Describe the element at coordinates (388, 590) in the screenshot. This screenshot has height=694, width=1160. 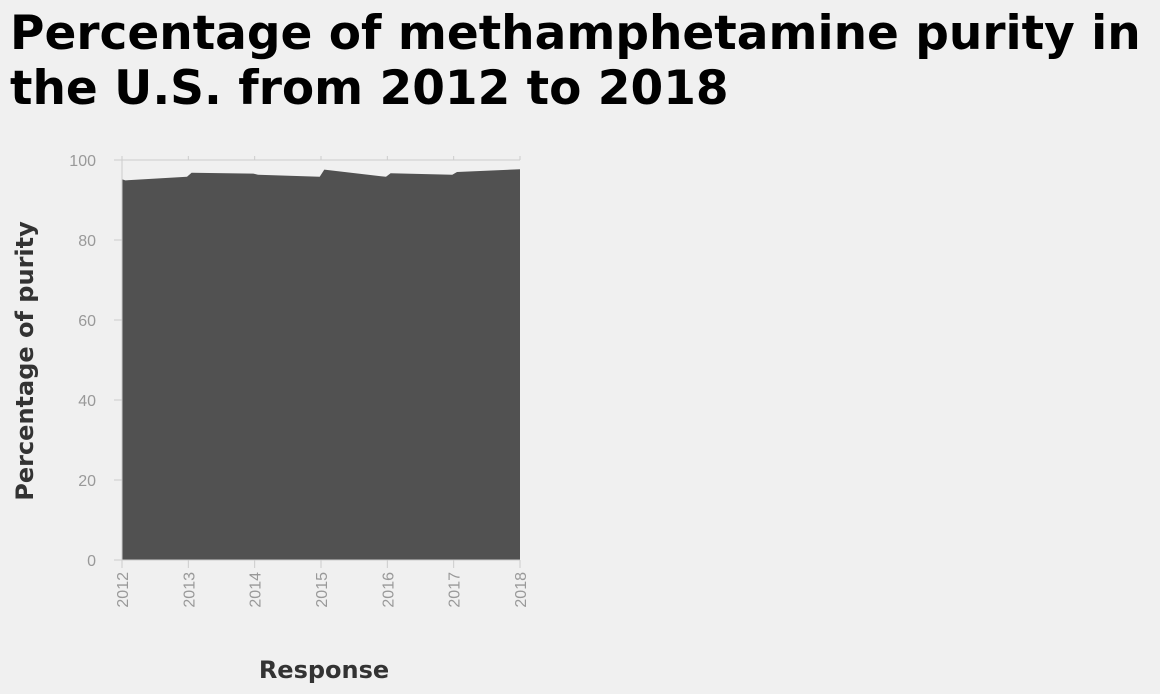
I see `x-tick-label: 2016` at that location.